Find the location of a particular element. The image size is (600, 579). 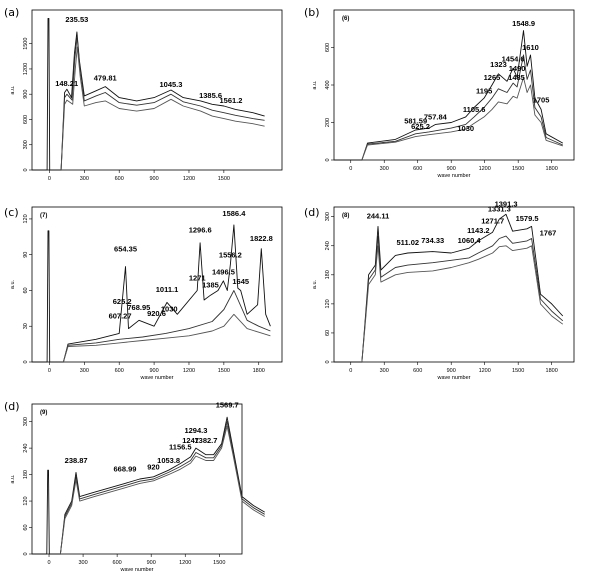

peak-label: 768.95 is located at coordinates (138, 307).